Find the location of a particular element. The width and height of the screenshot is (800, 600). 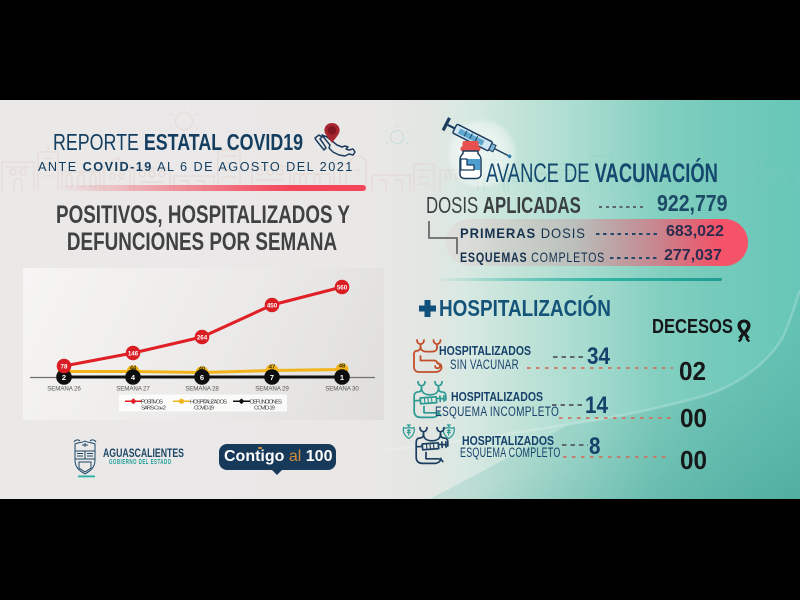

svg-text: DEFUNCIONES is located at coordinates (266, 402).